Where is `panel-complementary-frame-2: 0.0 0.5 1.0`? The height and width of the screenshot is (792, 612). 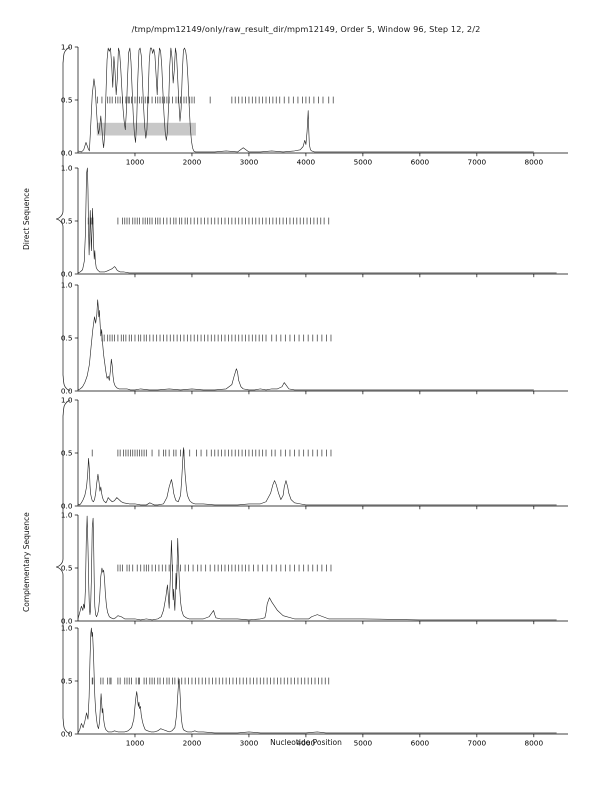
panel-complementary-frame-2: 0.0 0.5 1.0 is located at coordinates (314, 568).